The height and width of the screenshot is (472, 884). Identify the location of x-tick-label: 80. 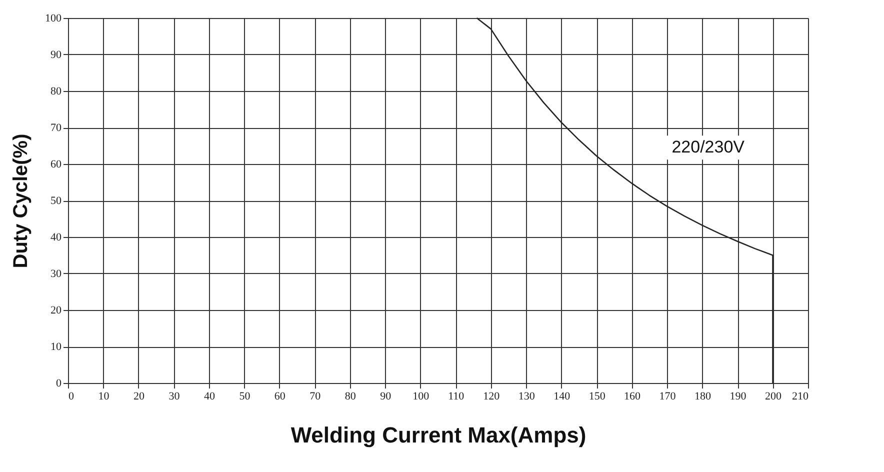
(350, 396).